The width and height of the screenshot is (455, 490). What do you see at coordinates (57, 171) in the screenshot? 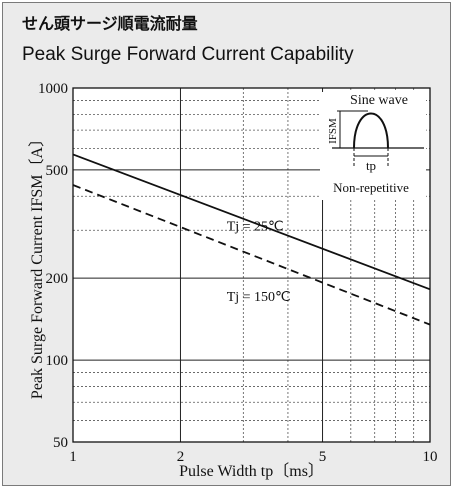
I see `y-tick-label: 500` at bounding box center [57, 171].